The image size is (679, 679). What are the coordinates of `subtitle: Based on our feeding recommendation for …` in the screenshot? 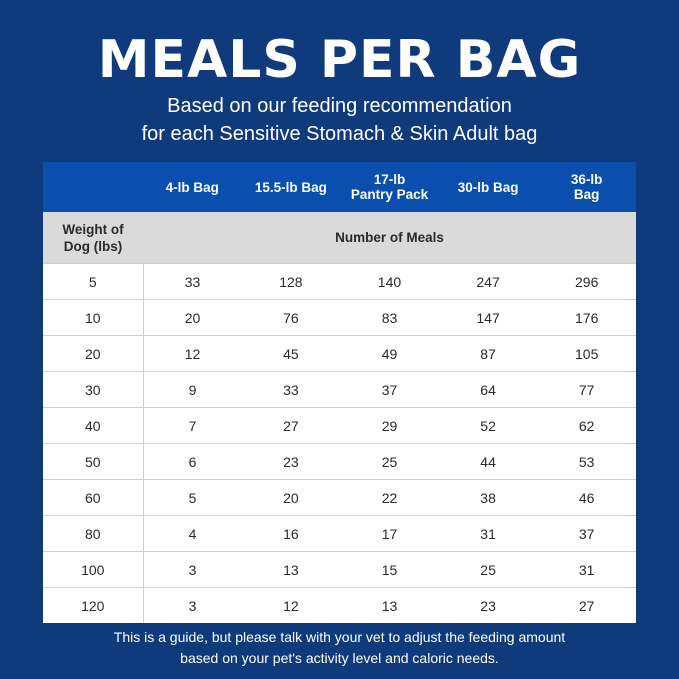 It's located at (339, 120).